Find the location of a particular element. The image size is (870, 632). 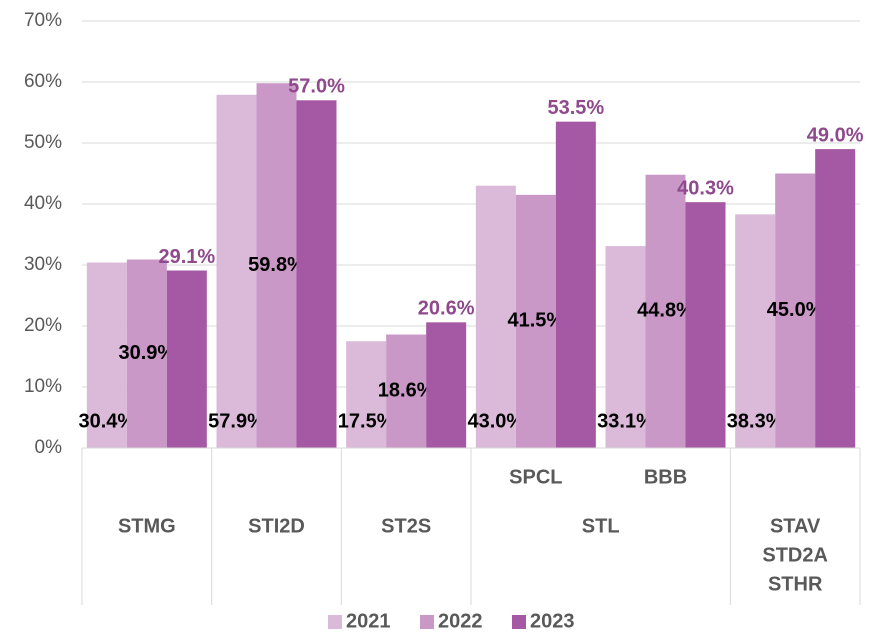

y-tick-label: 40% is located at coordinates (43, 203).